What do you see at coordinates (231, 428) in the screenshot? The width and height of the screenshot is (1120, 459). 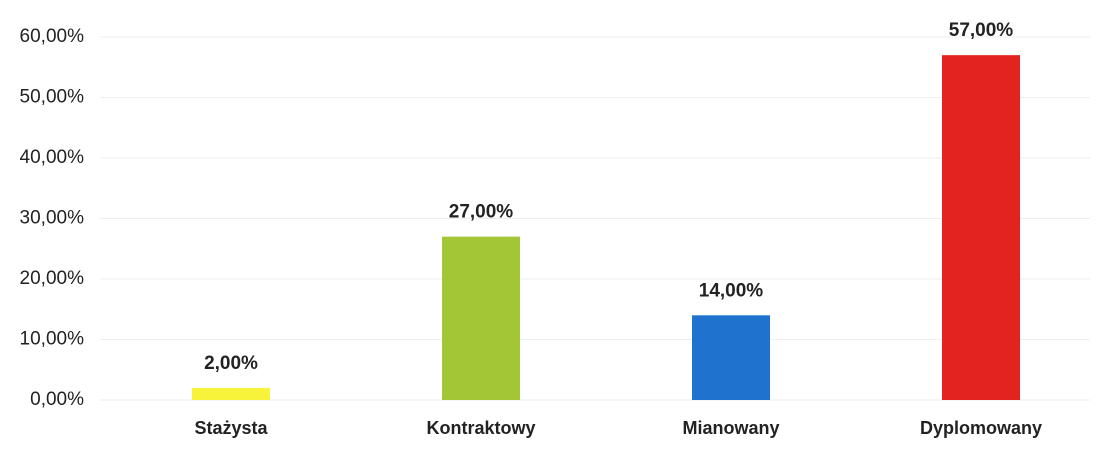 I see `x-tick-label: Stażysta` at bounding box center [231, 428].